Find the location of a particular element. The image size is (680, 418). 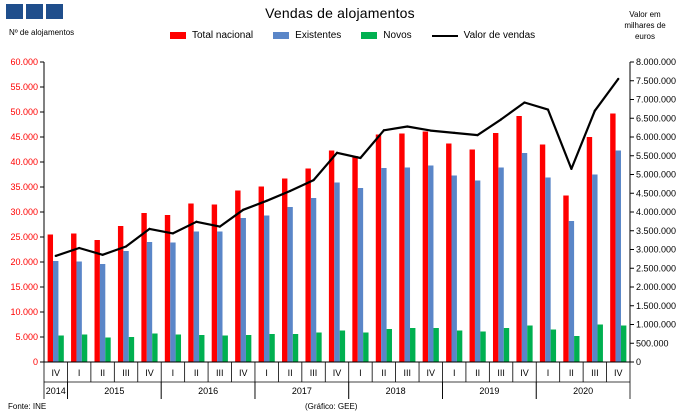

legend-item-value: Valor de vendas is located at coordinates (483, 35).